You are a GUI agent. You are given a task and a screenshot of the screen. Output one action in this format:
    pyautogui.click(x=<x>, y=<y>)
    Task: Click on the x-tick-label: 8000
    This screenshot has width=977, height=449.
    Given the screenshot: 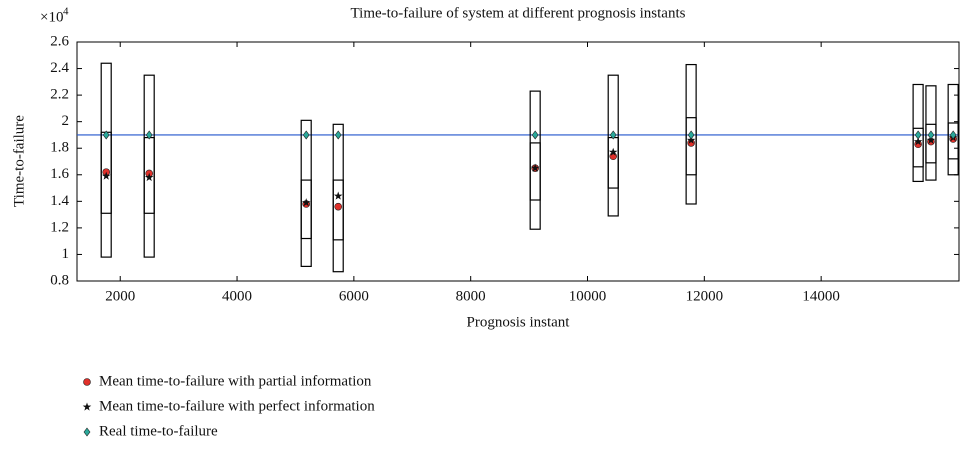 What is the action you would take?
    pyautogui.click(x=471, y=296)
    